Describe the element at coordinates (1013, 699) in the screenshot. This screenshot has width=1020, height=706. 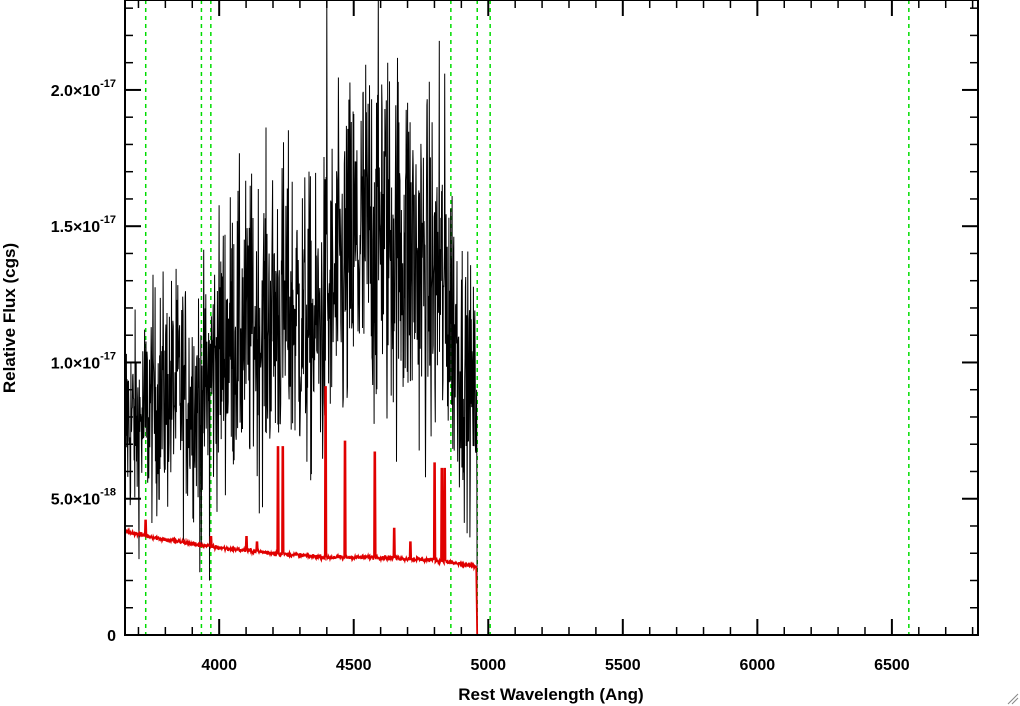
I see `resize-grip-icon` at that location.